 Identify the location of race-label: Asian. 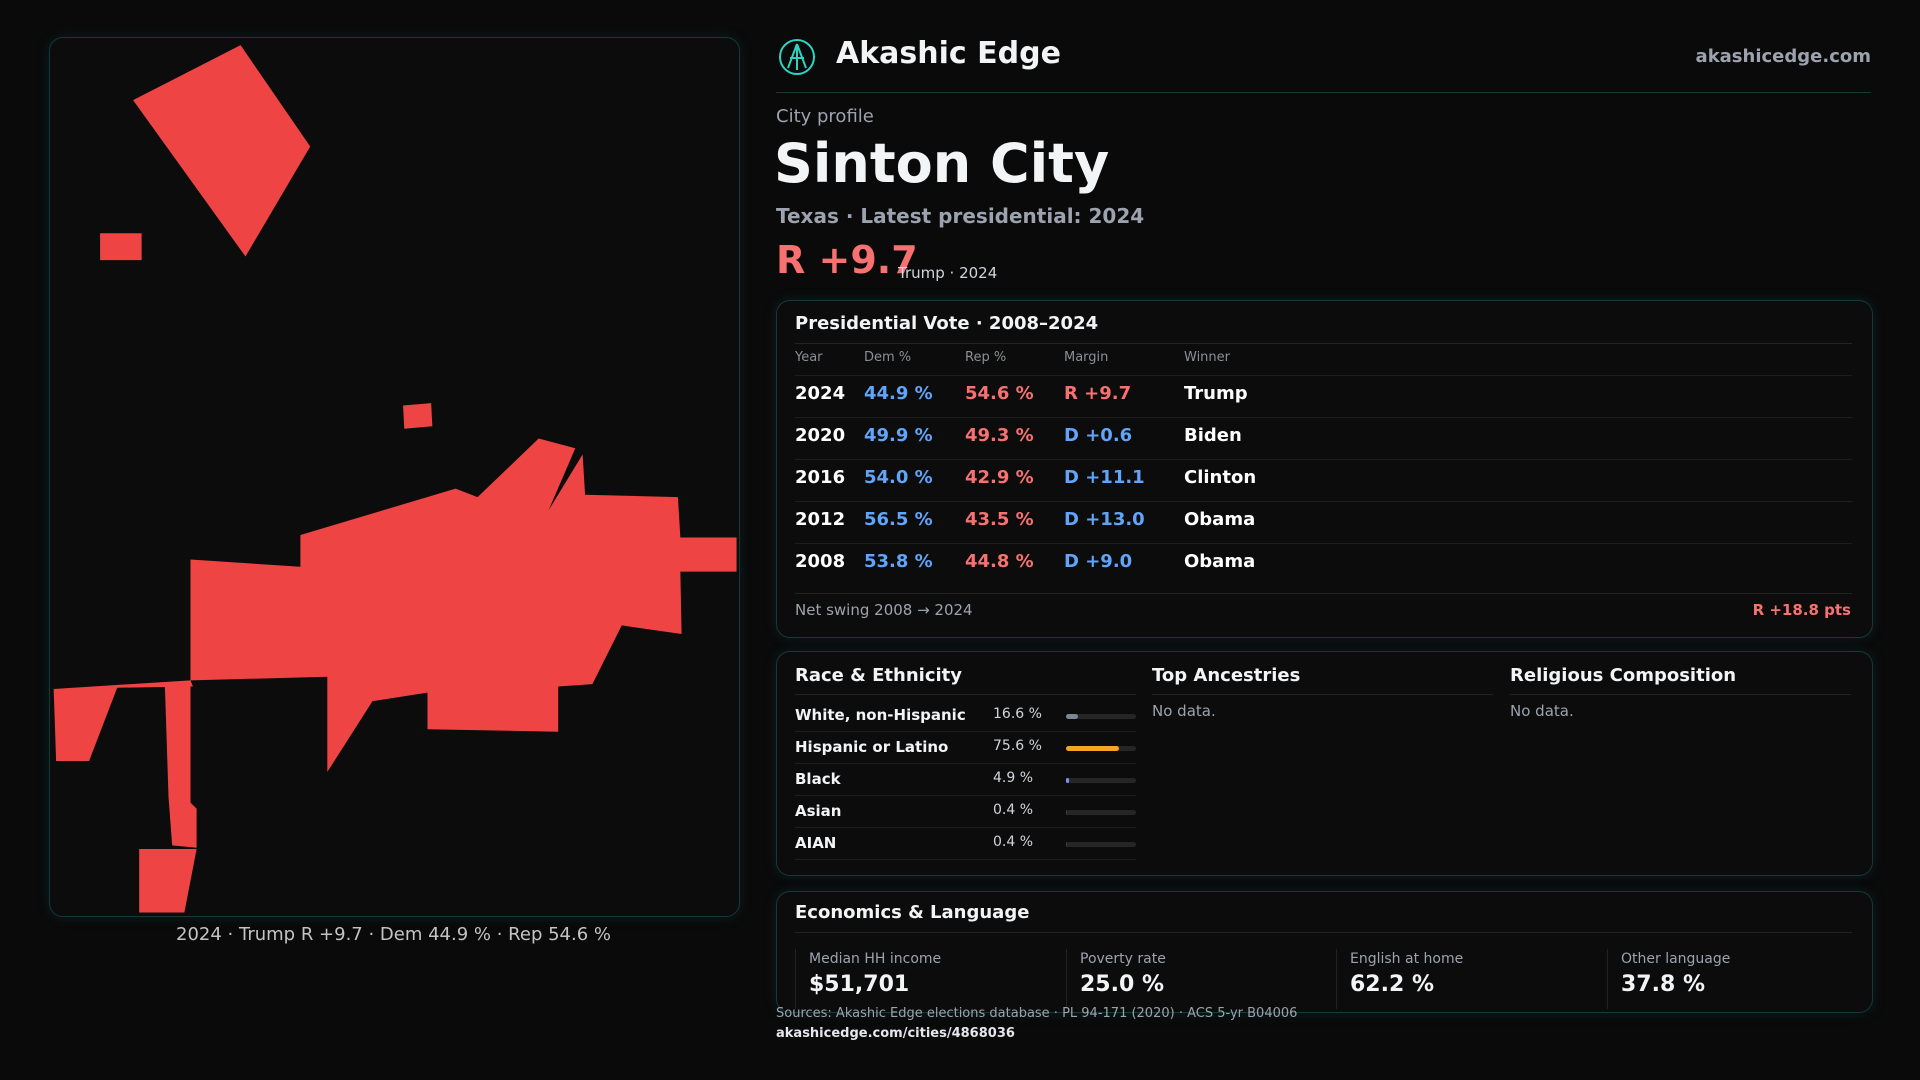
(818, 811).